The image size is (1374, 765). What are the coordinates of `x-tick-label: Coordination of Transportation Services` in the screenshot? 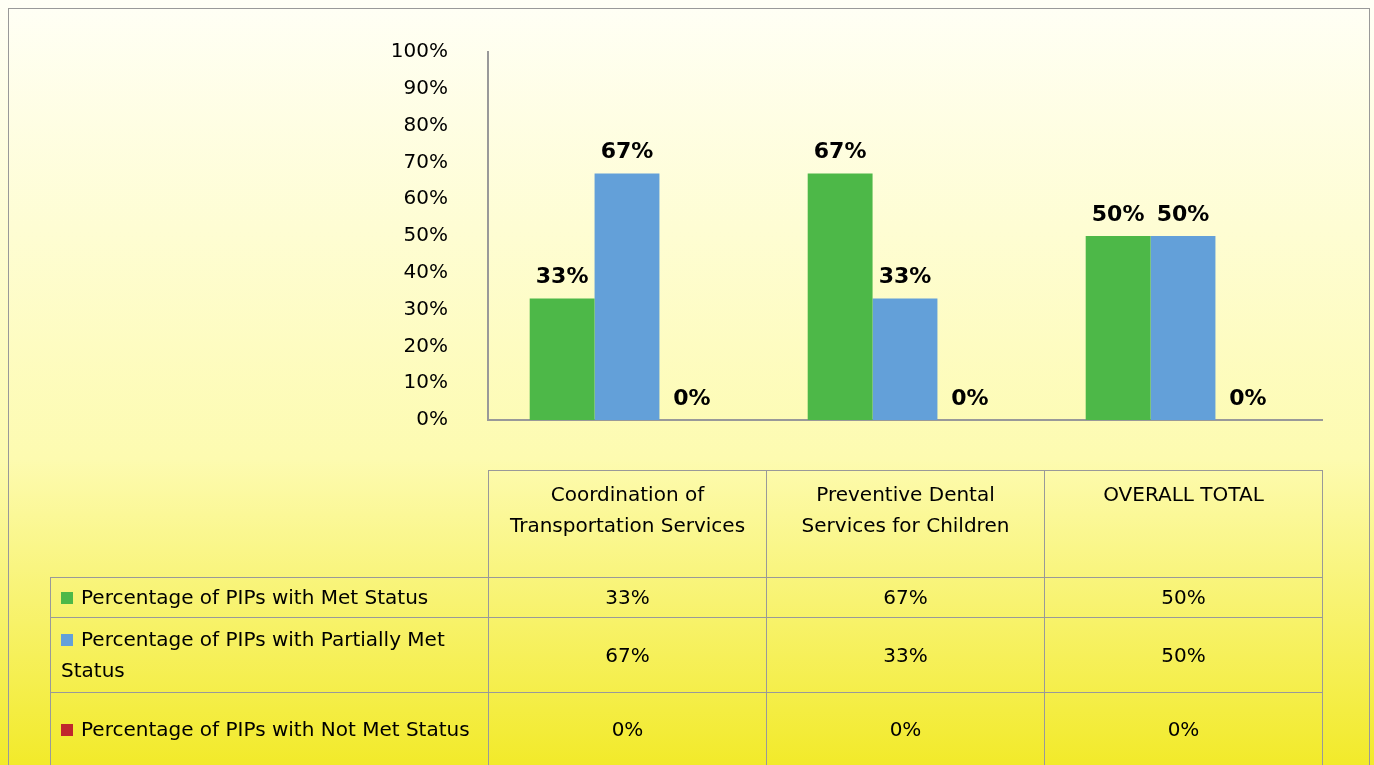 It's located at (627, 524).